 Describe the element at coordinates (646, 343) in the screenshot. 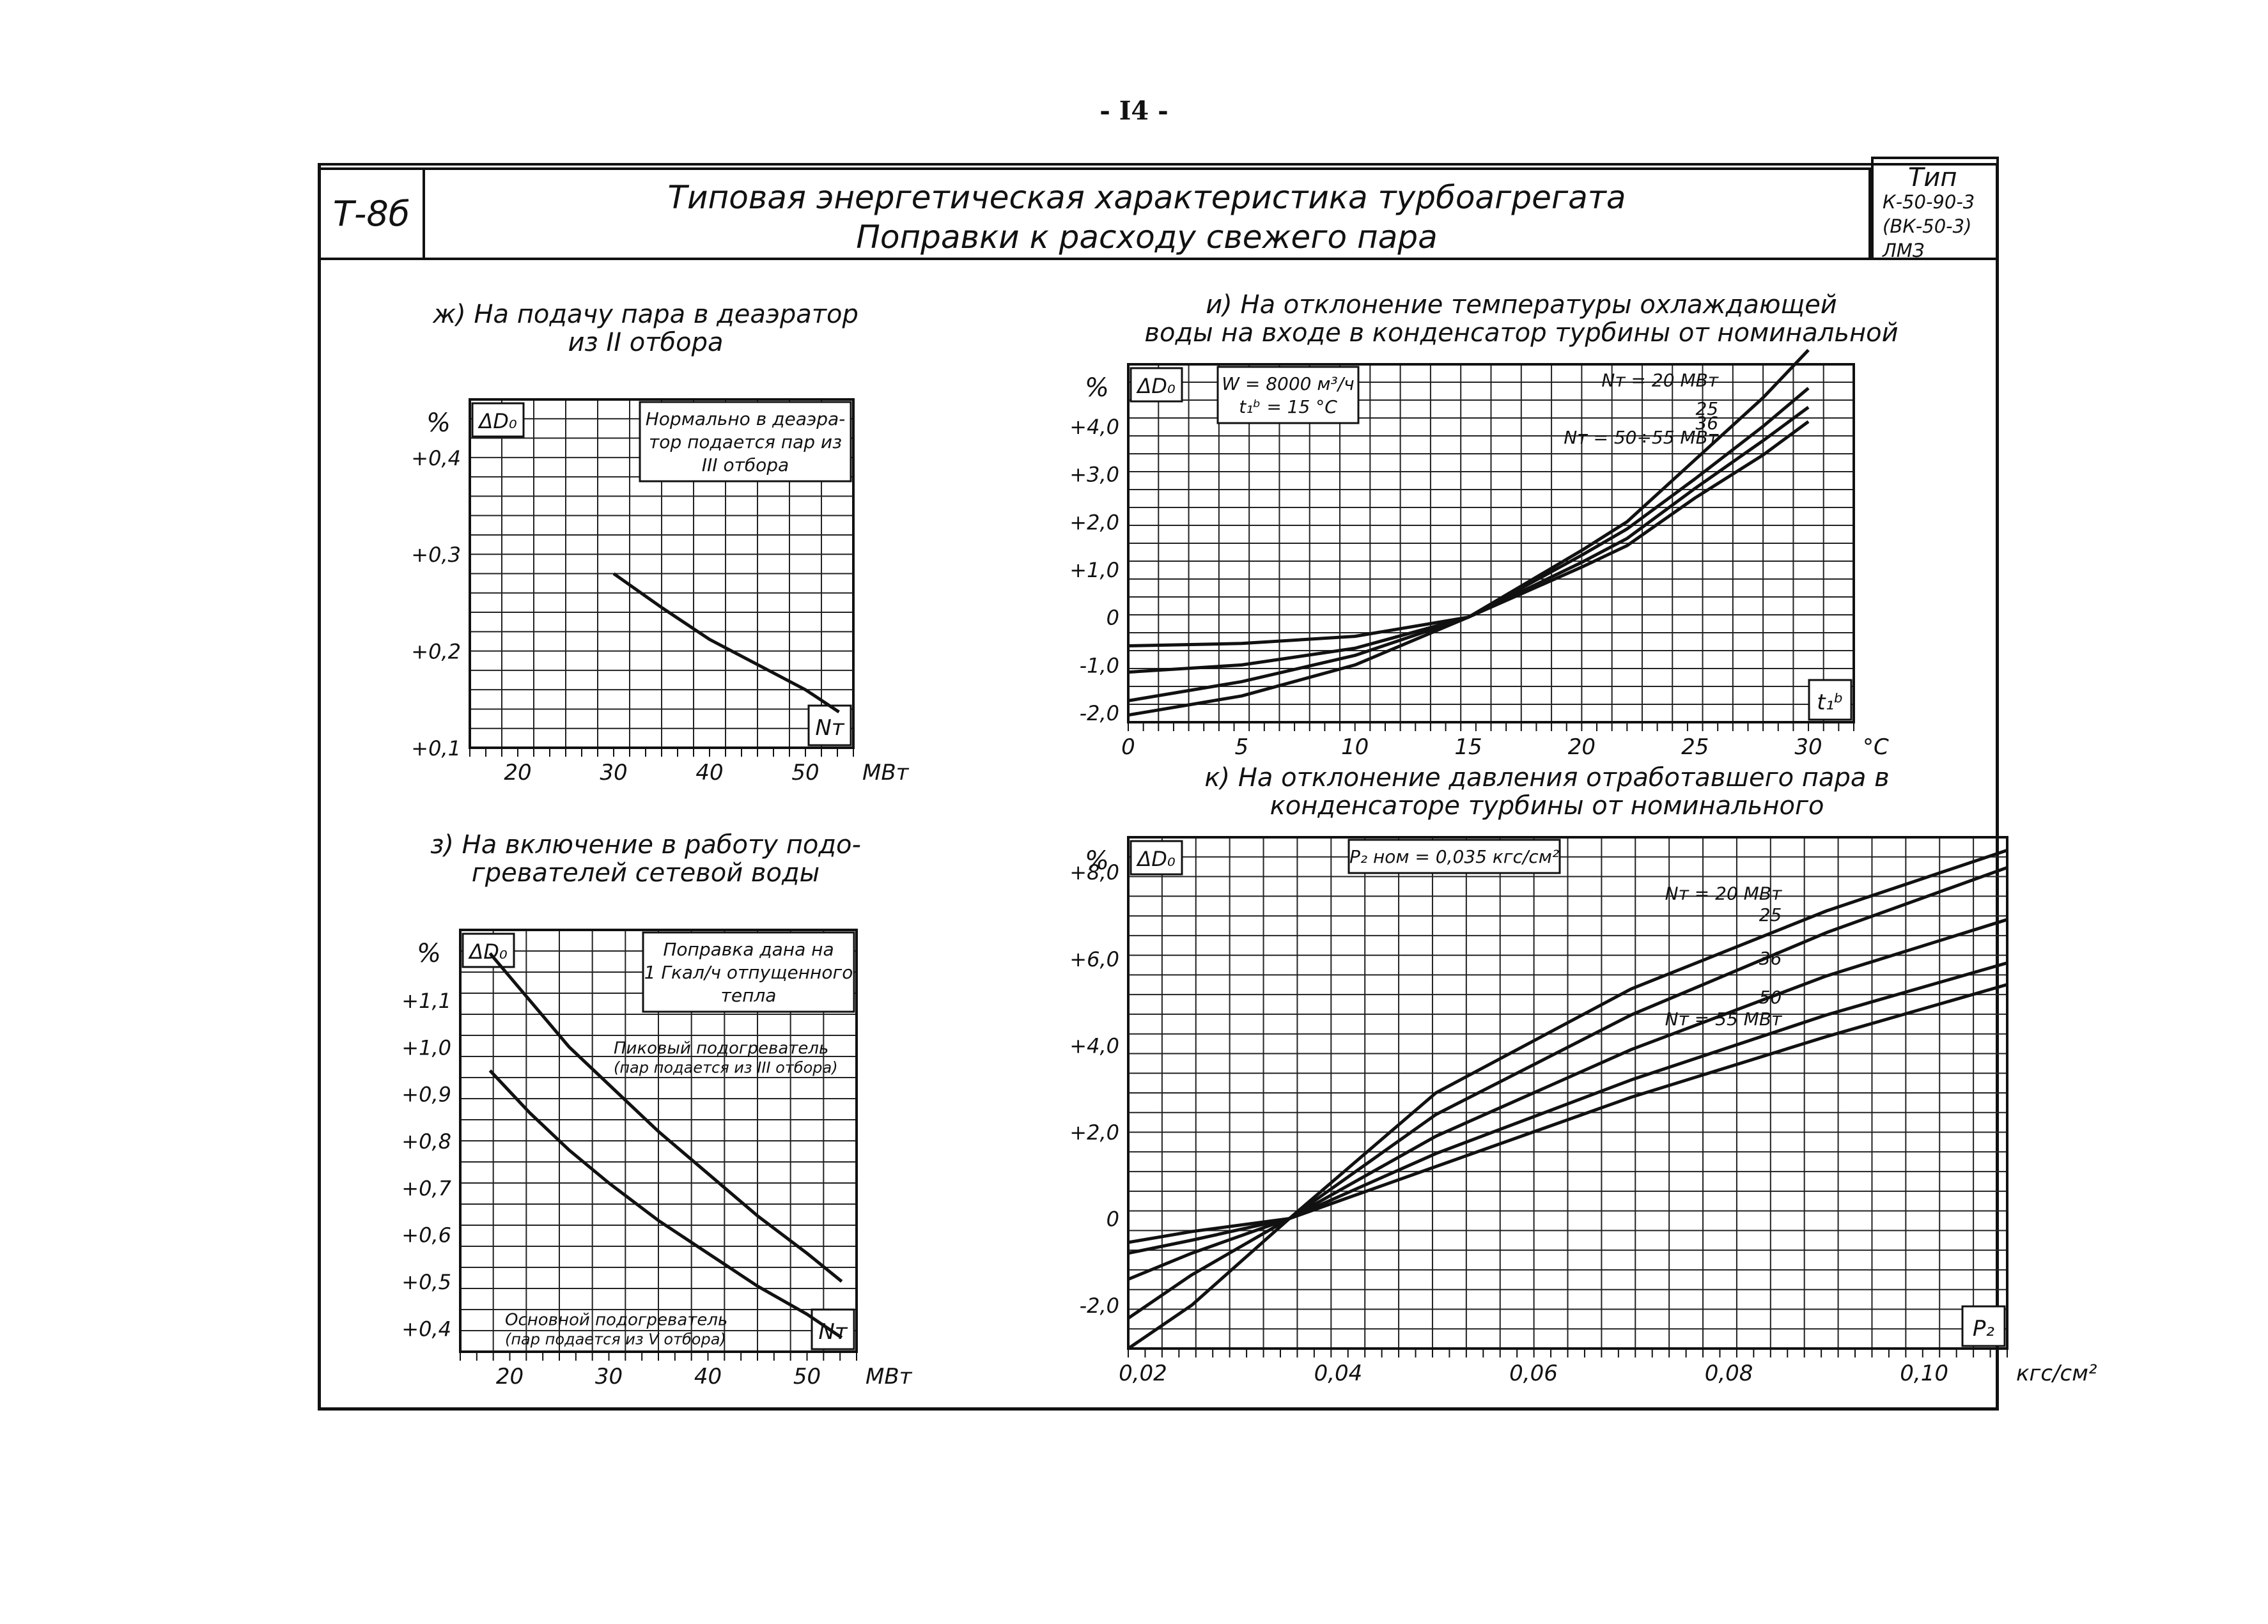

I see `panel-zh-title-line2: из II отбора` at that location.